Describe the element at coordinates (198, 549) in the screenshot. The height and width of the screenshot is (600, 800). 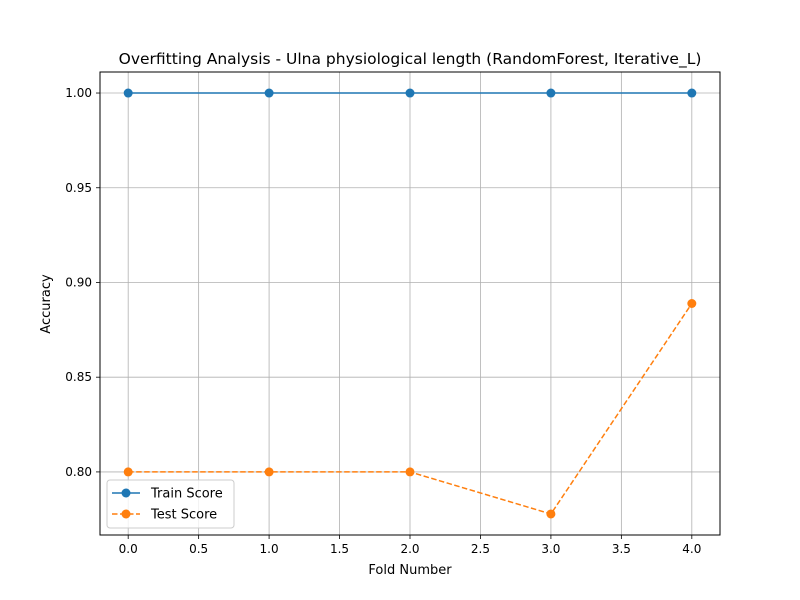
I see `x-tick-label: 0.5` at that location.